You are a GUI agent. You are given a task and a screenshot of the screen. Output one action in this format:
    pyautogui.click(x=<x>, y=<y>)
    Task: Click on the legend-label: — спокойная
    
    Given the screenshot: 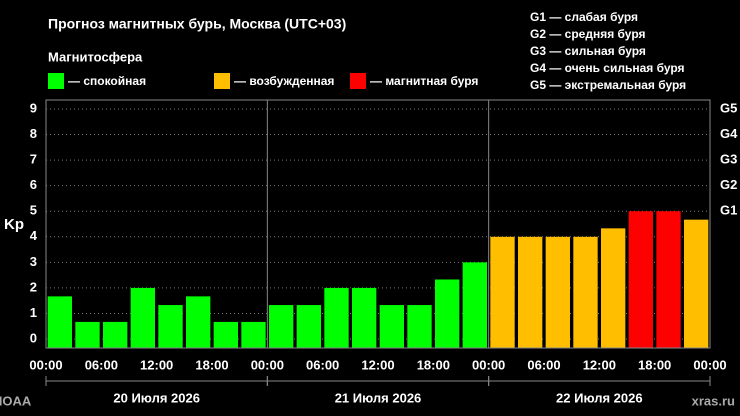 What is the action you would take?
    pyautogui.click(x=107, y=81)
    